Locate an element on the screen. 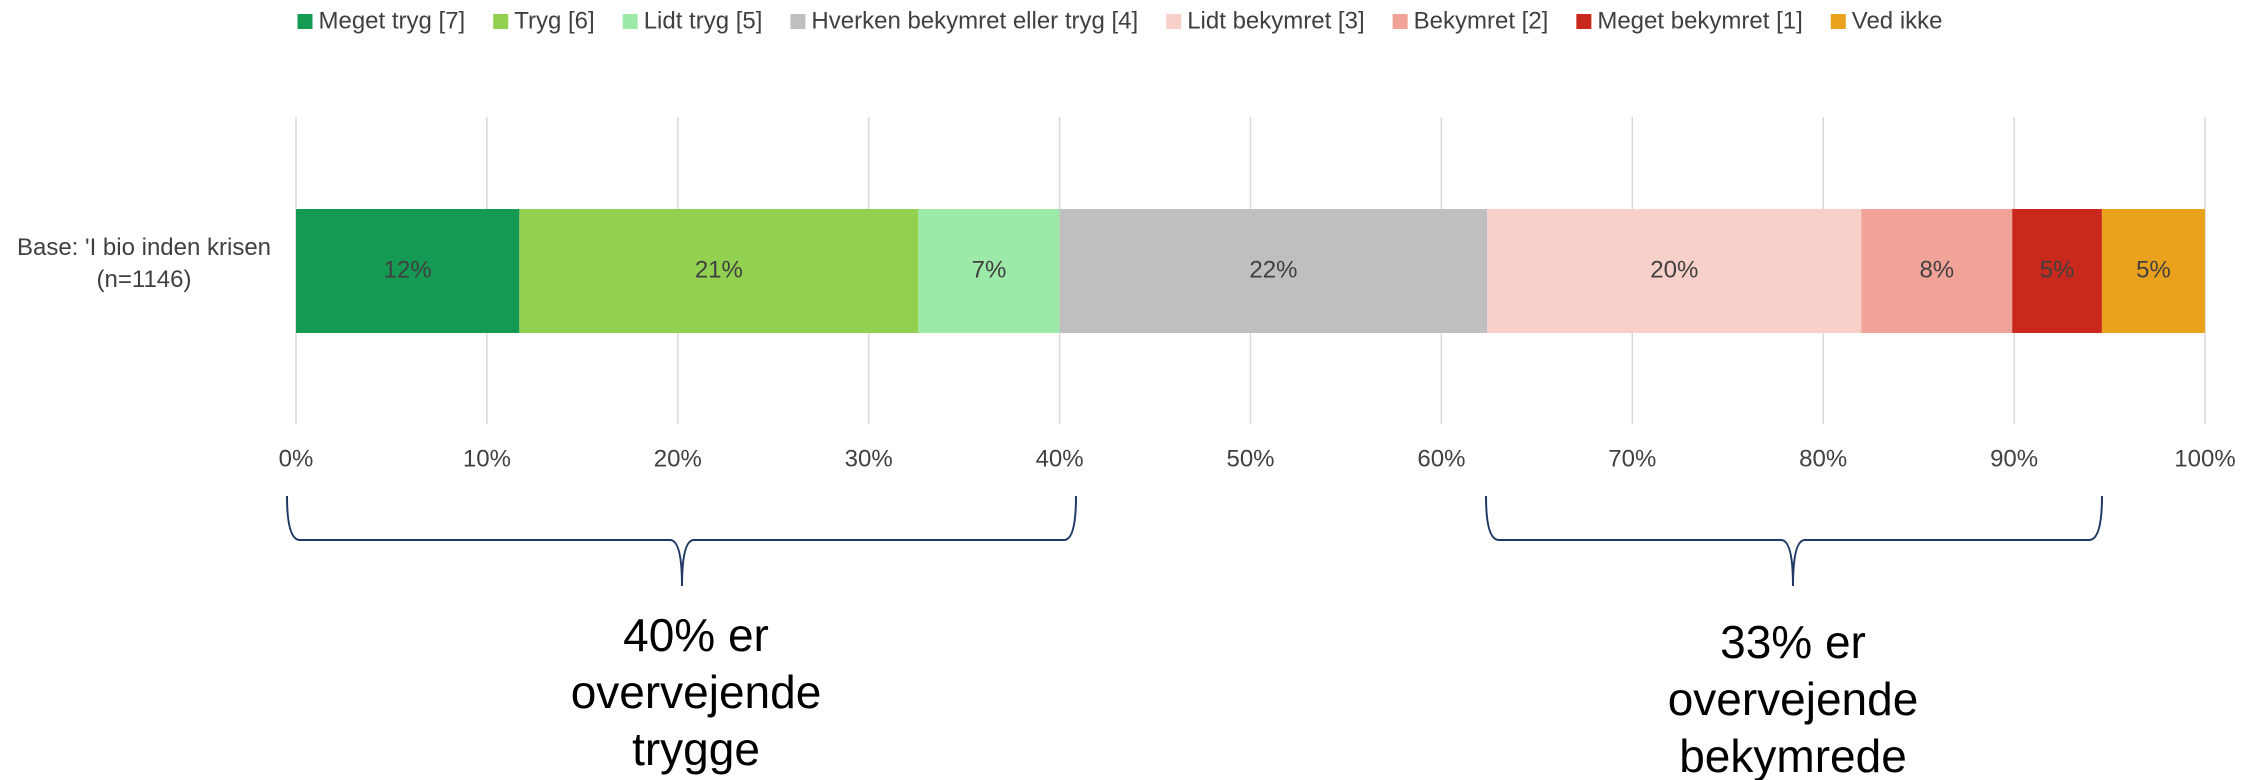 The image size is (2241, 780). x-tick-label: 70% is located at coordinates (1632, 458).